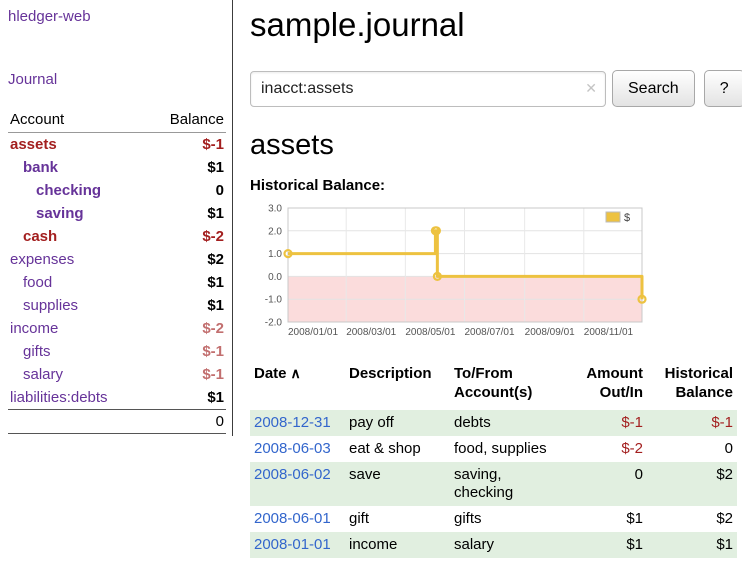 The width and height of the screenshot is (742, 582). What do you see at coordinates (698, 373) in the screenshot?
I see `balance-header-line1: Historical` at bounding box center [698, 373].